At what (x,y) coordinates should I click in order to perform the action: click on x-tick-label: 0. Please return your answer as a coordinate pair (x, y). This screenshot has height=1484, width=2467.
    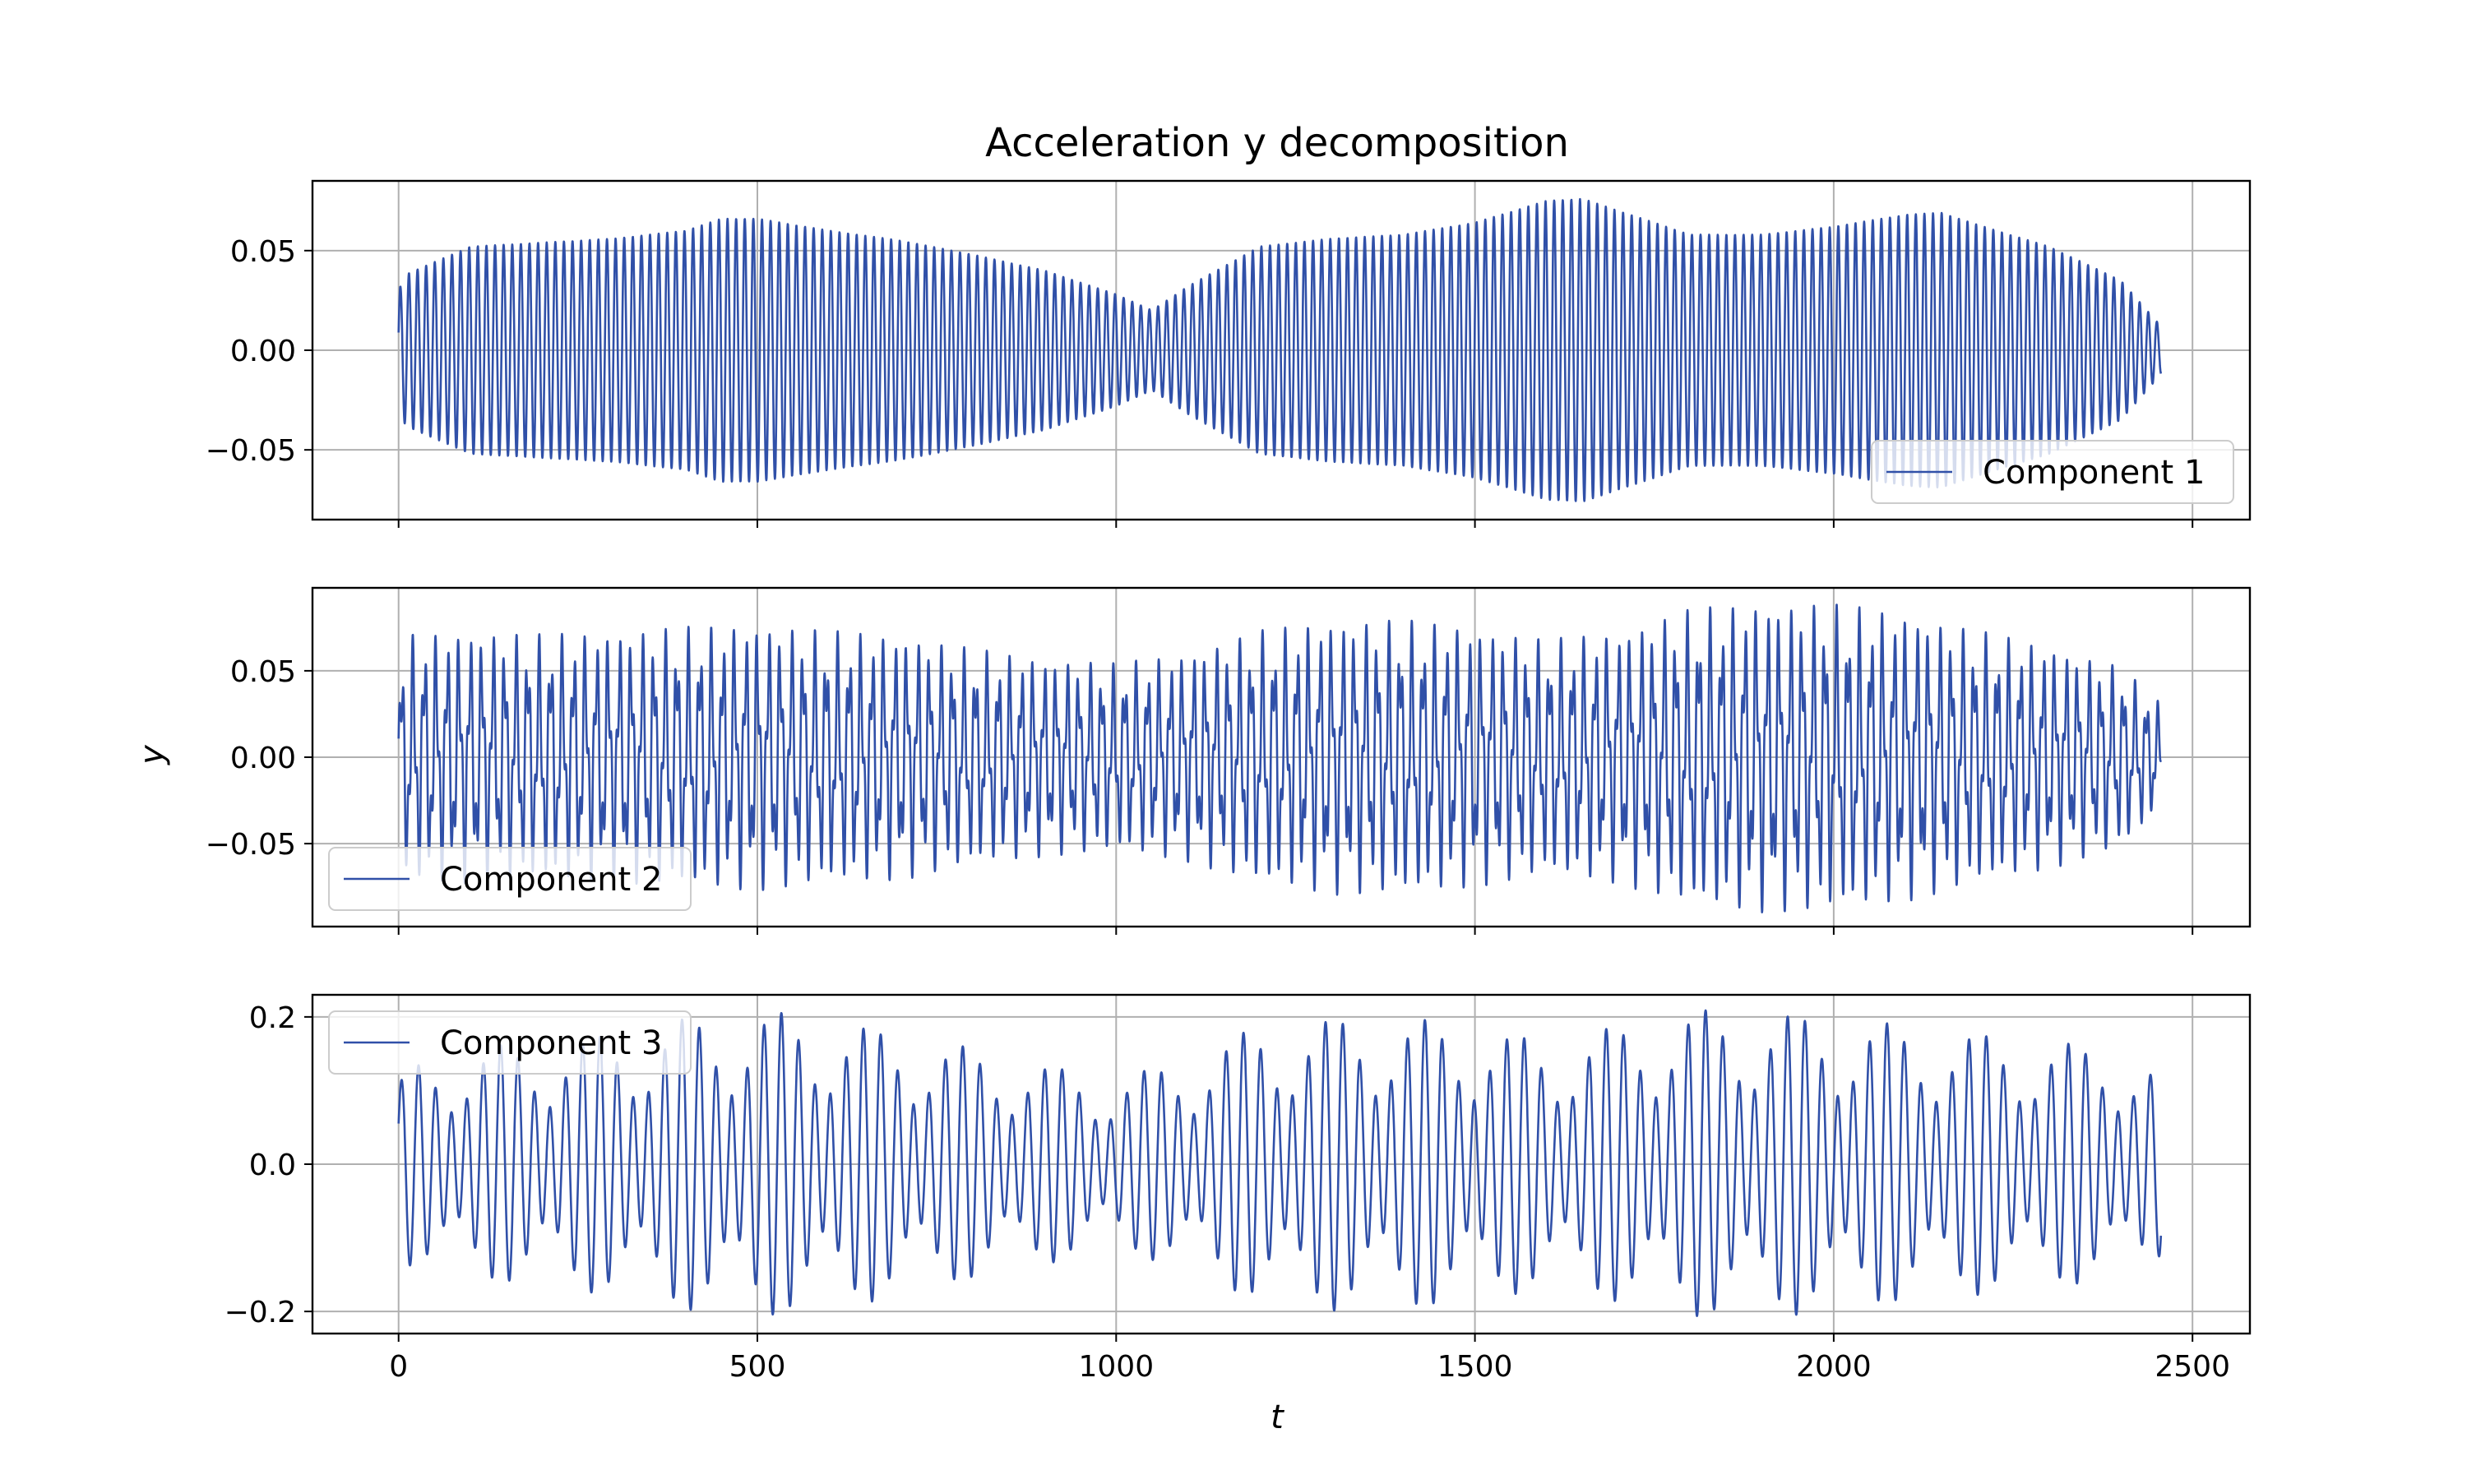
    Looking at the image, I should click on (398, 1367).